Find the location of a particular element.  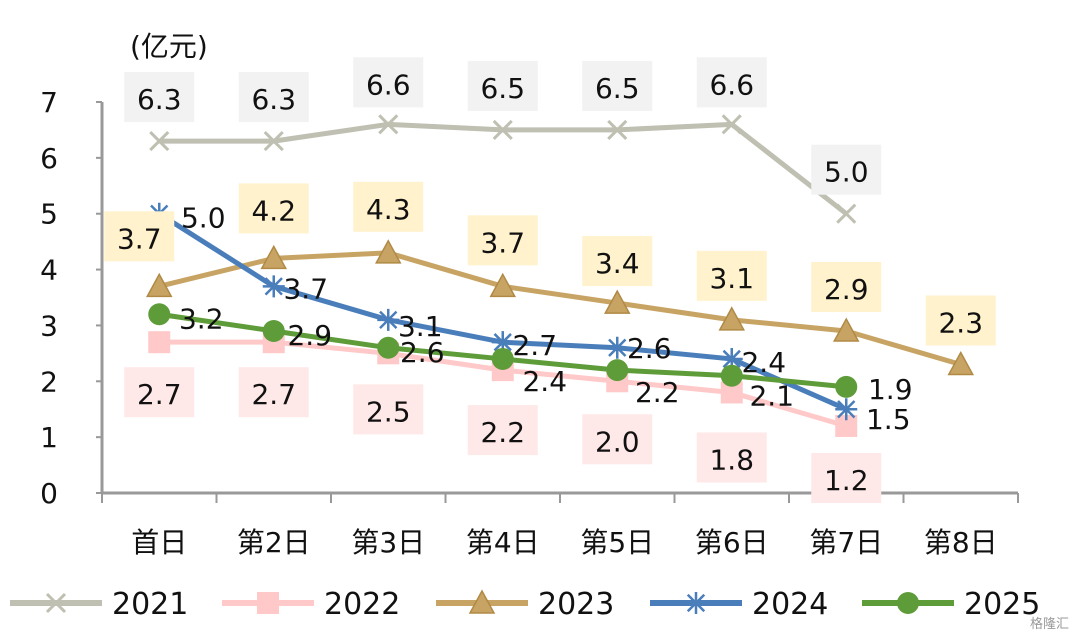

data-label-2024: 1.5 is located at coordinates (888, 419).